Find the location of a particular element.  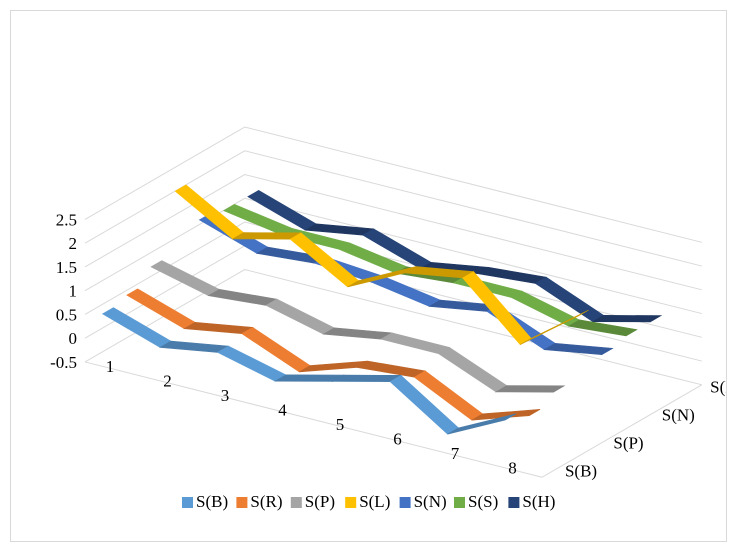

x-tick-label: 6 is located at coordinates (397, 438).